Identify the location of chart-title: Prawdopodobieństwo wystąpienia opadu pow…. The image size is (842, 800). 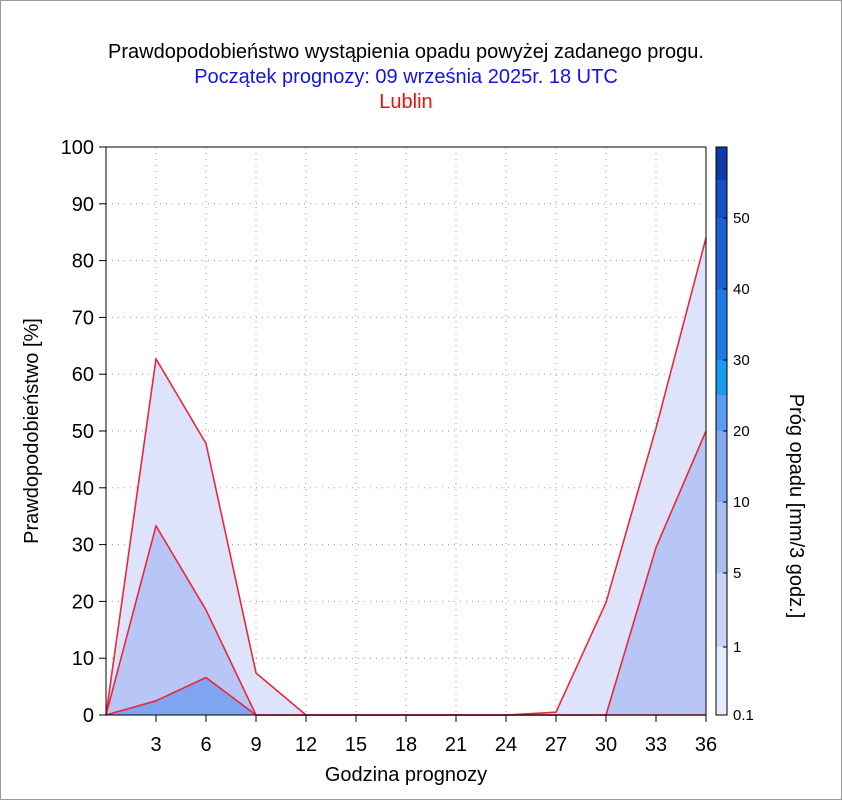
(406, 52).